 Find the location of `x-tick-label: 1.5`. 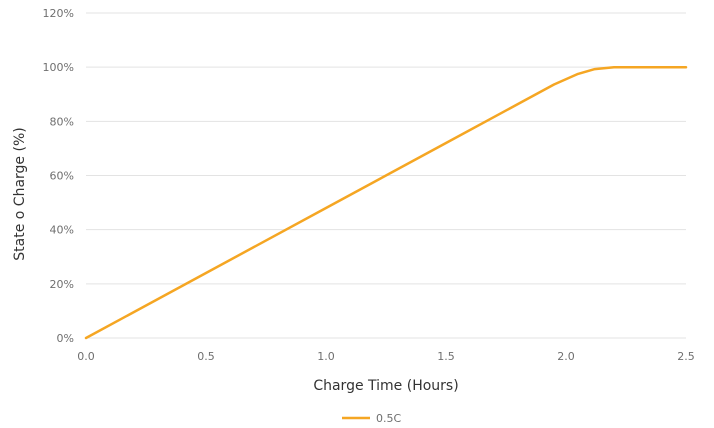

x-tick-label: 1.5 is located at coordinates (446, 356).